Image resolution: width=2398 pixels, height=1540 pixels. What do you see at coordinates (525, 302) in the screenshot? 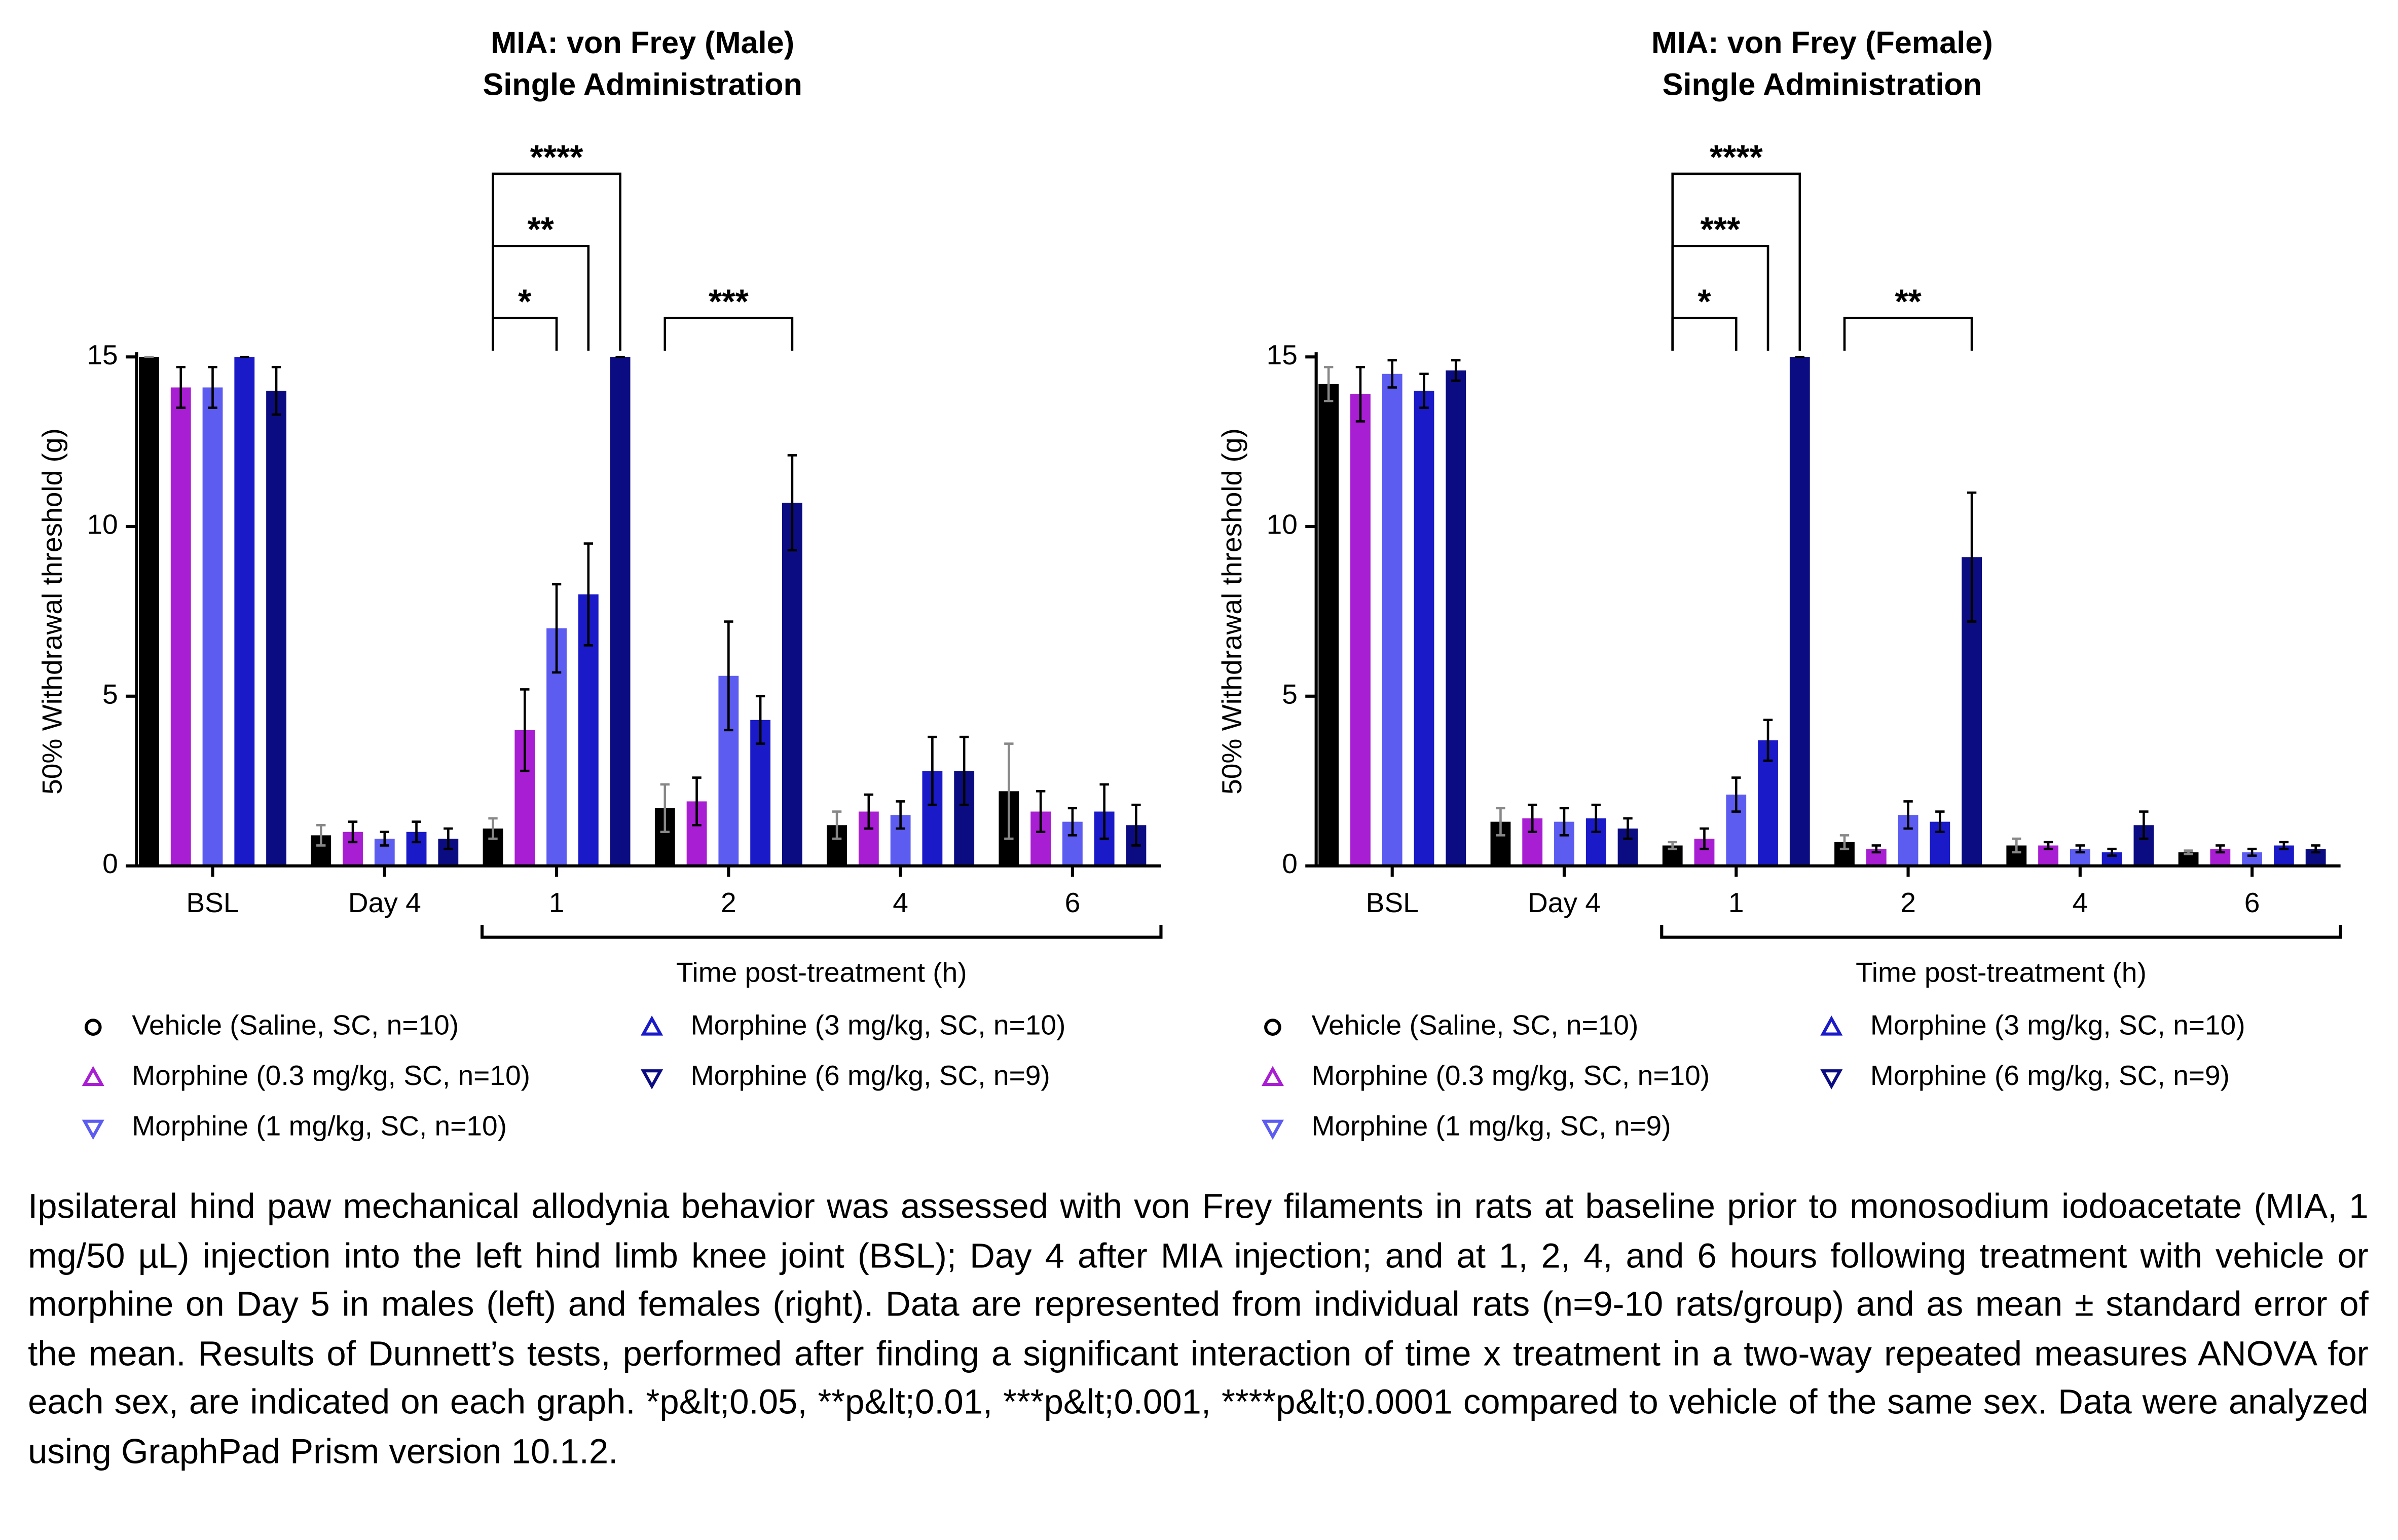
I see `significance-label: *` at bounding box center [525, 302].